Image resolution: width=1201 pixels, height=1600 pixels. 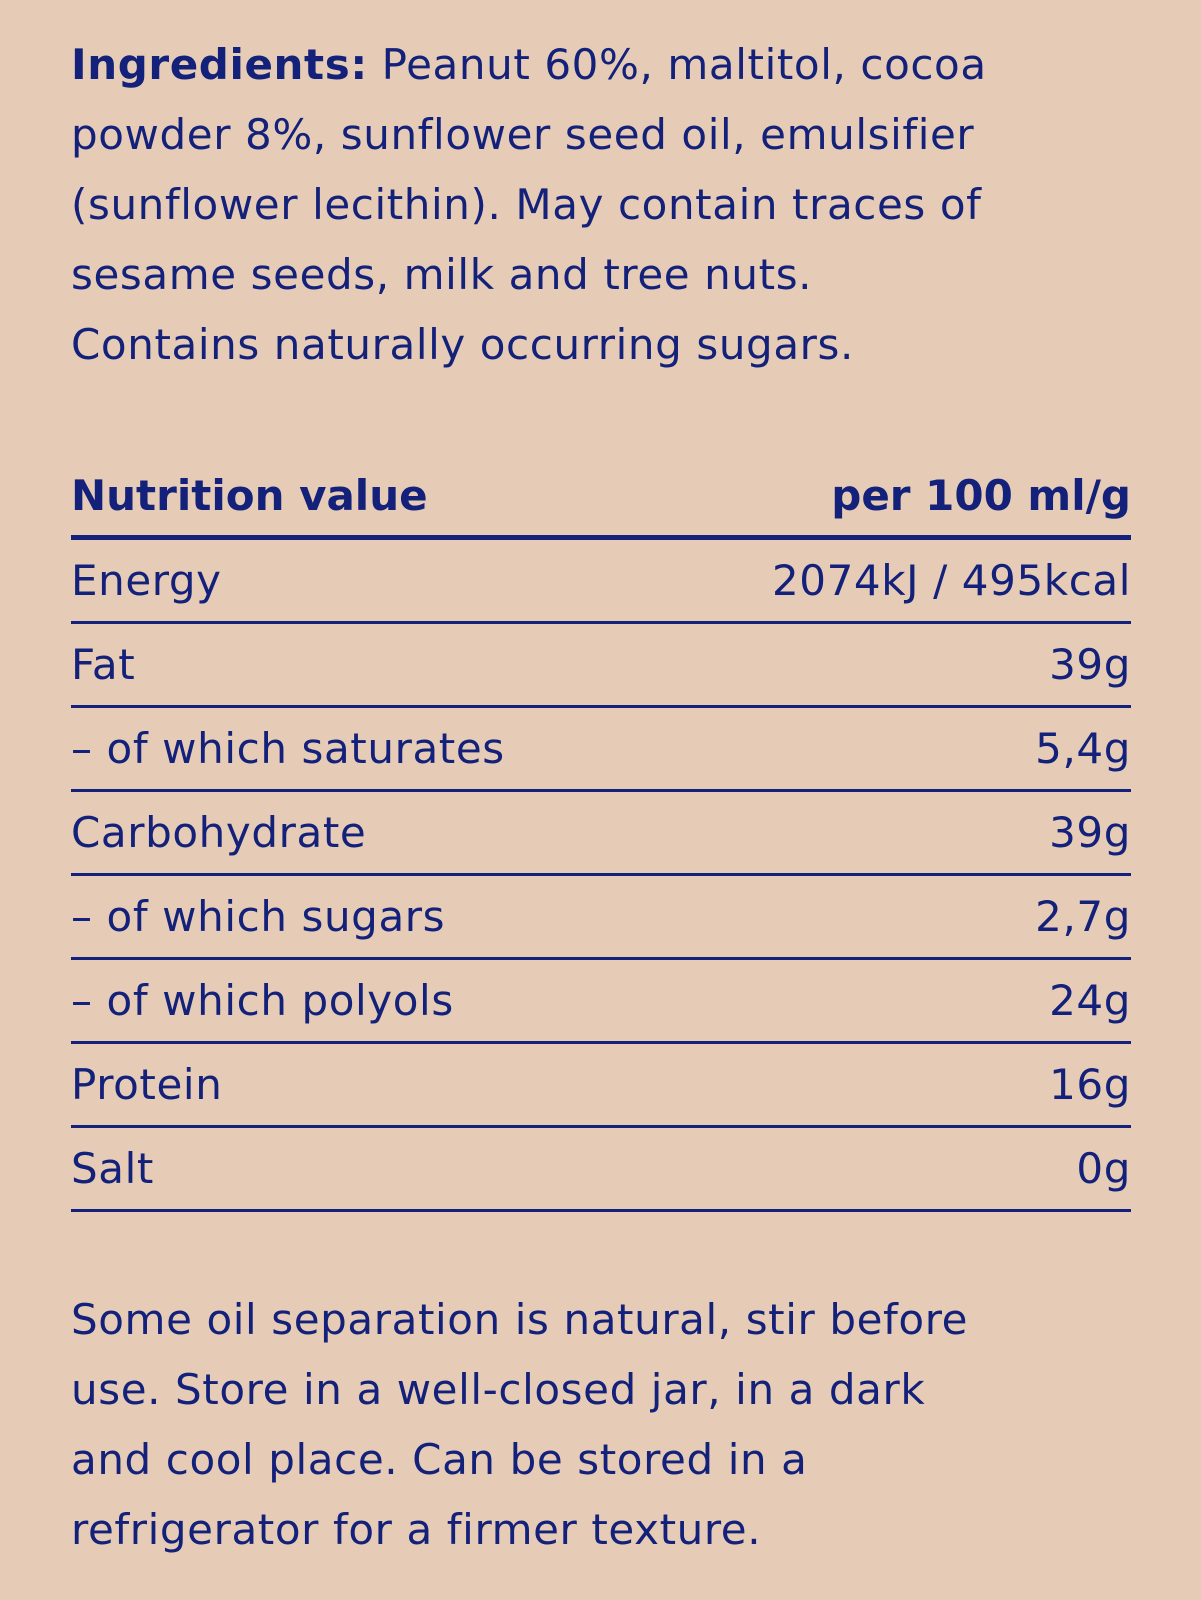 I want to click on nutrition-header-row: Nutrition value per 100 ml/g, so click(x=601, y=497).